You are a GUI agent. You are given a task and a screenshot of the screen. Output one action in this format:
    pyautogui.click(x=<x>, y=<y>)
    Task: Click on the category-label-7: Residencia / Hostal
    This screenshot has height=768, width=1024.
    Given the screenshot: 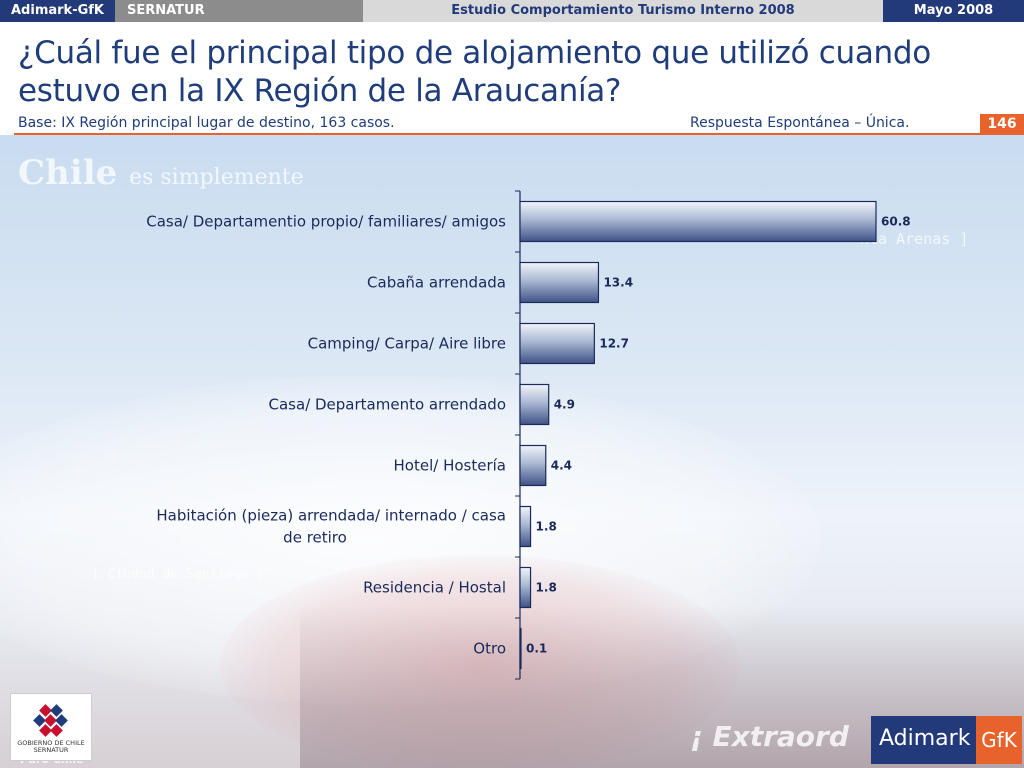 What is the action you would take?
    pyautogui.click(x=434, y=588)
    